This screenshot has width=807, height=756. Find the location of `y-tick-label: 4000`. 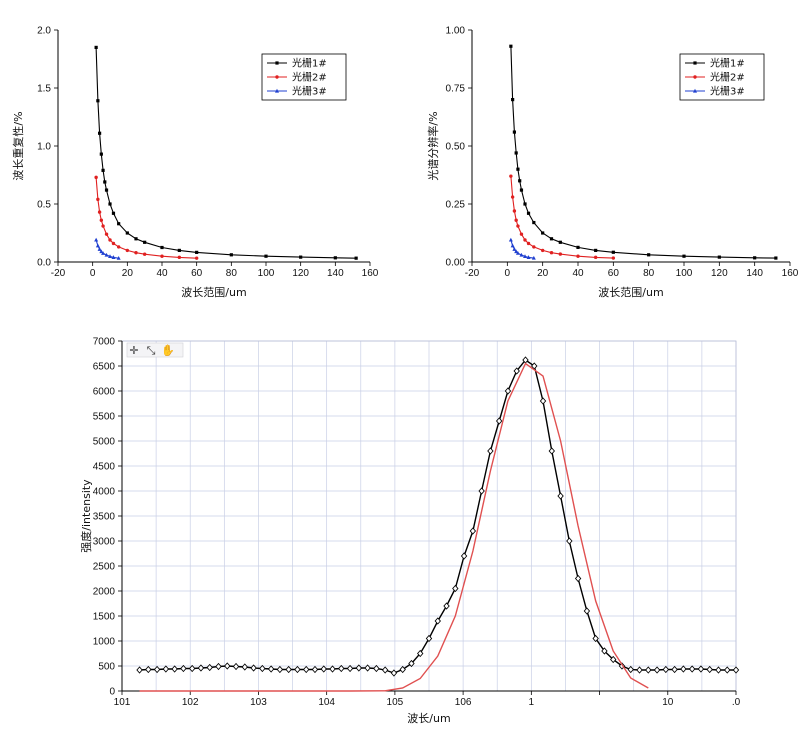

y-tick-label: 4000 is located at coordinates (104, 492).